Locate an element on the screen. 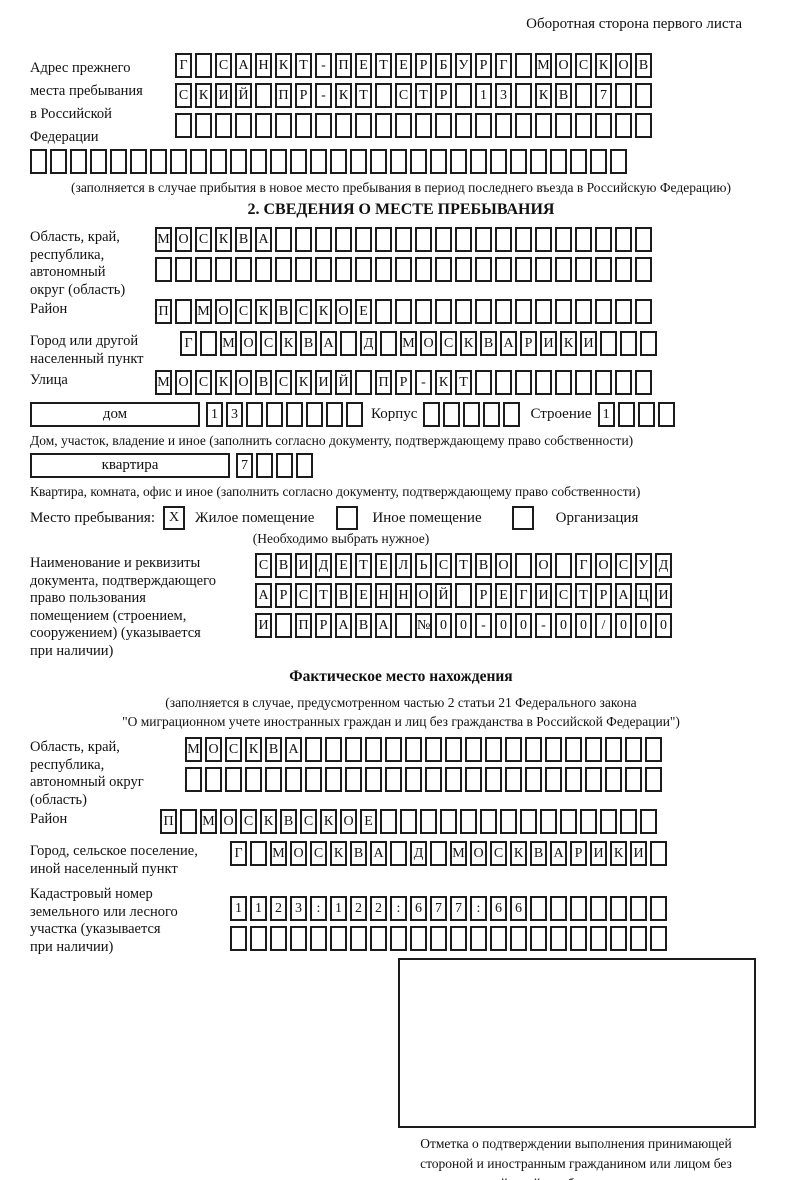 This screenshot has width=800, height=1180. char-cell: Б is located at coordinates (443, 65).